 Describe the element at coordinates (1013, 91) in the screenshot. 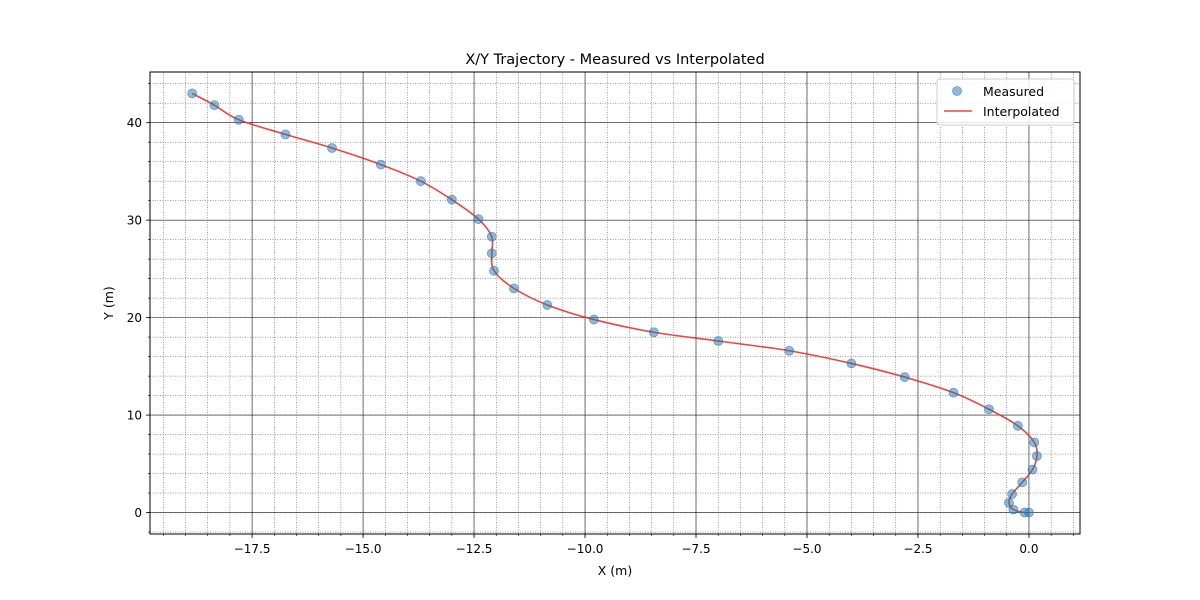

I see `legend-measured-label: Measured` at that location.